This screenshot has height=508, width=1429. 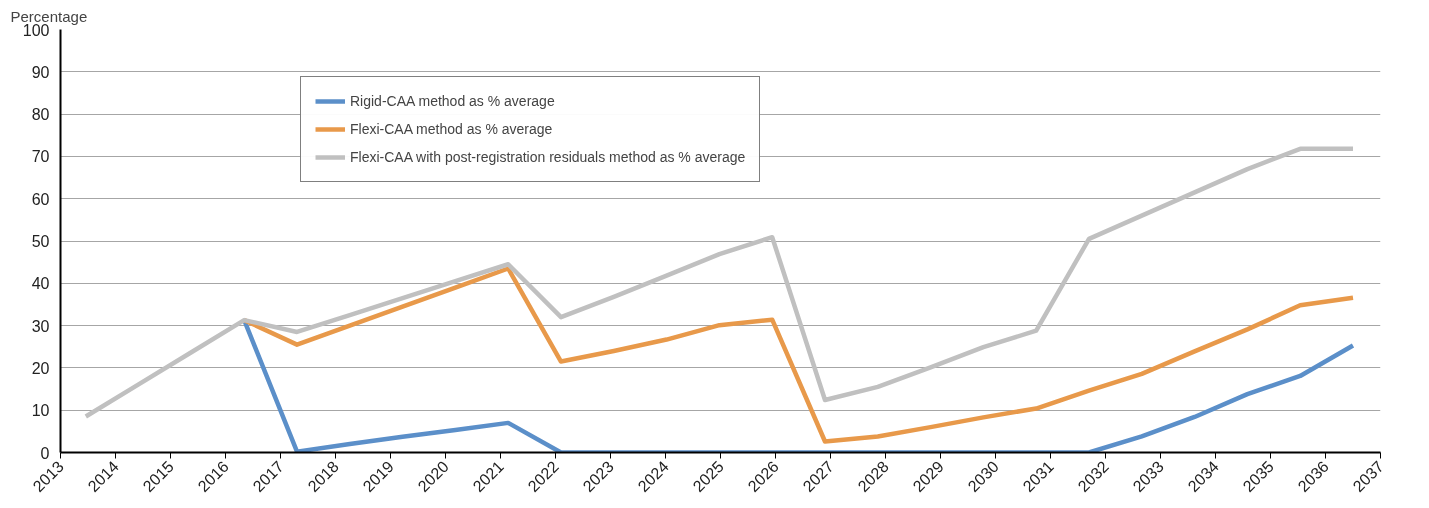 What do you see at coordinates (40, 199) in the screenshot?
I see `y-tick-label: 60` at bounding box center [40, 199].